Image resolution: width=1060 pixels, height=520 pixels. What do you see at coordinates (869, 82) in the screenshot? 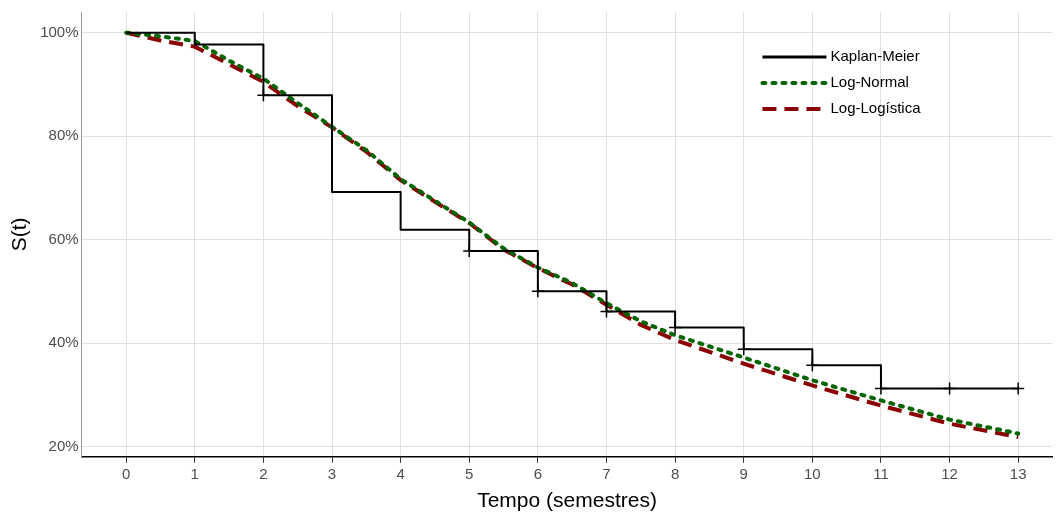
I see `legend-label: Log-Normal` at bounding box center [869, 82].